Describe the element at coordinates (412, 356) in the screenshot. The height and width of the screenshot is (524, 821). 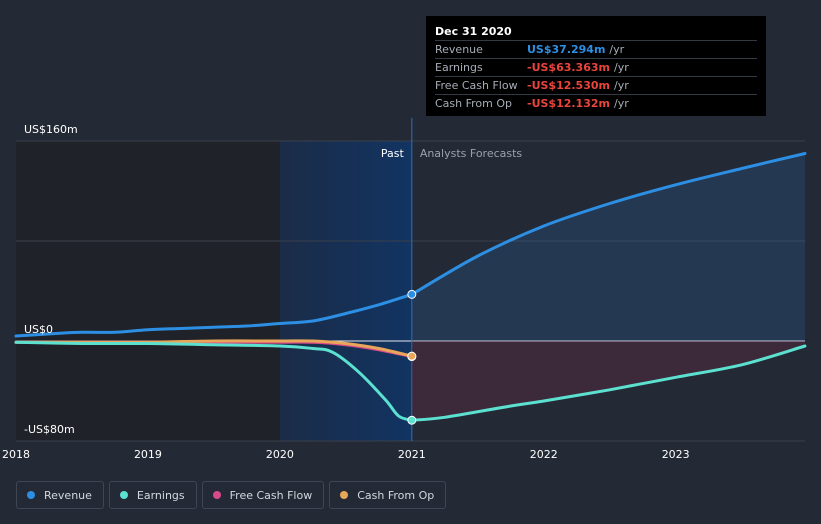
I see `cash-from-op-marker` at that location.